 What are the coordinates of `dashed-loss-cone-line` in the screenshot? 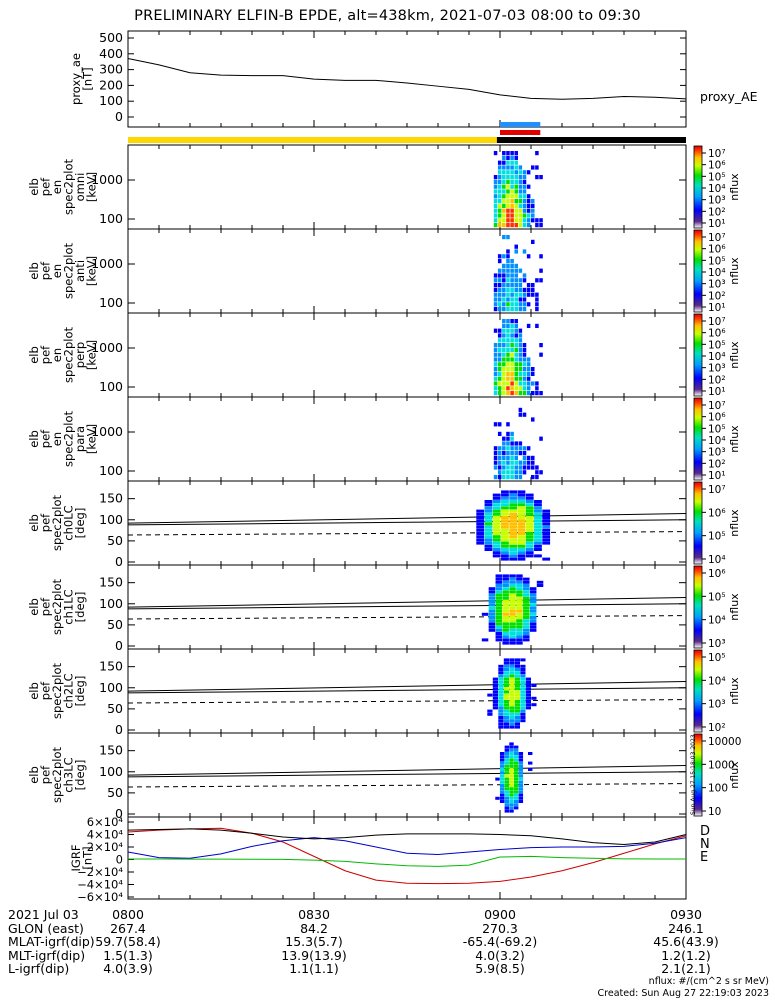 It's located at (407, 533).